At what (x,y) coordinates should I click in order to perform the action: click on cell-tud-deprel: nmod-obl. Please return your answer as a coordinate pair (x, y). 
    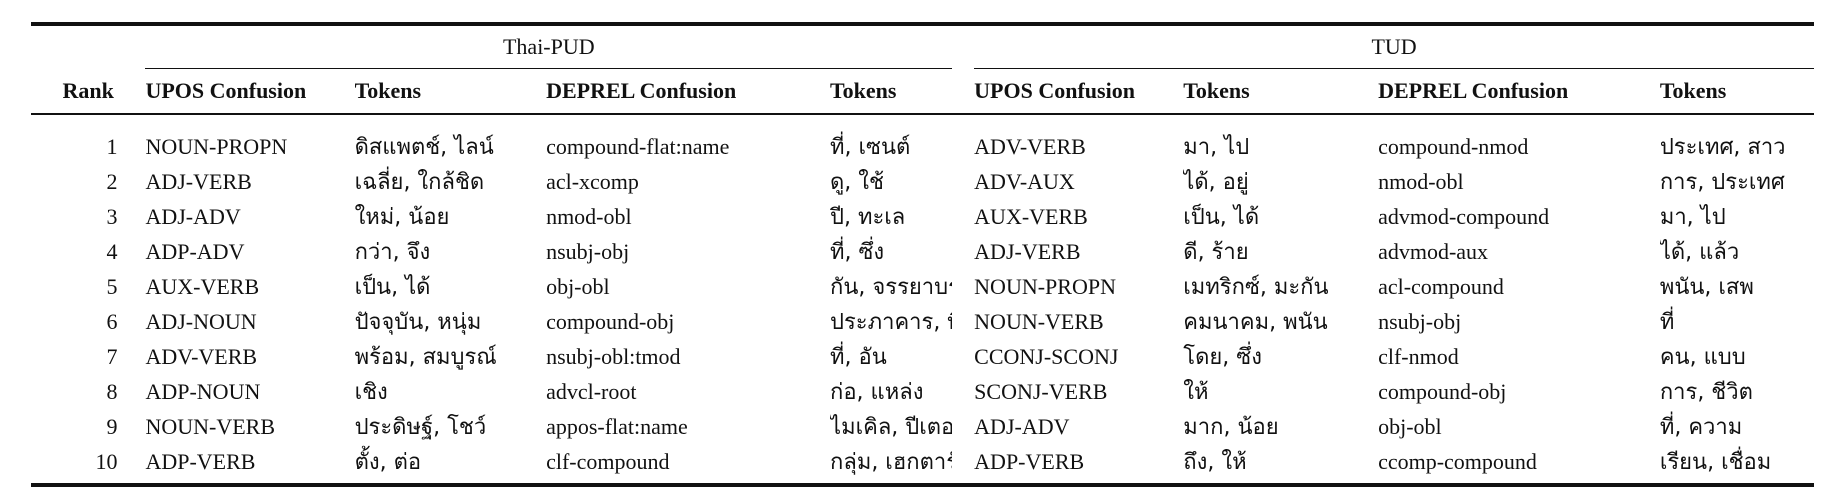
    Looking at the image, I should click on (1421, 181).